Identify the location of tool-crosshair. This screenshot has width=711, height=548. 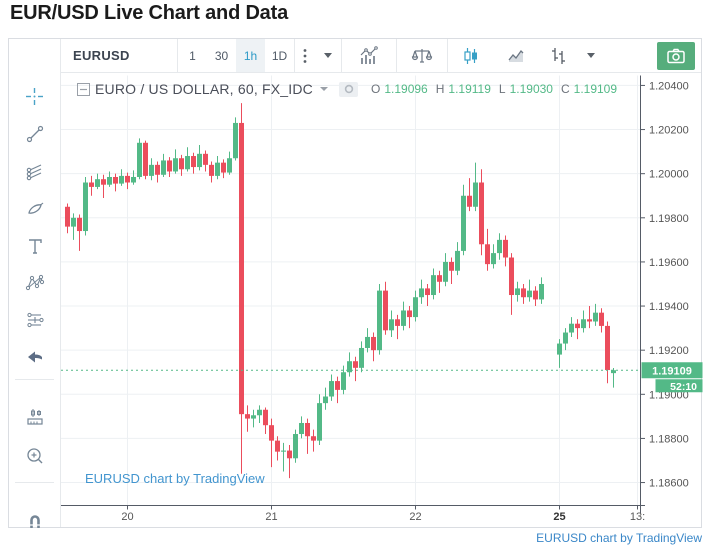
(34, 96).